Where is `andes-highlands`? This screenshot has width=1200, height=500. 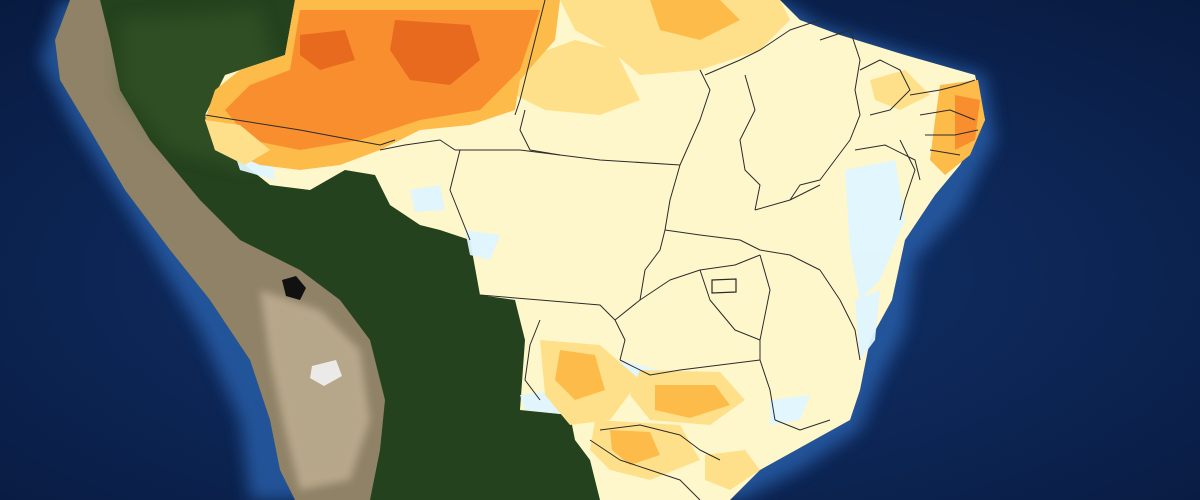
andes-highlands is located at coordinates (315, 390).